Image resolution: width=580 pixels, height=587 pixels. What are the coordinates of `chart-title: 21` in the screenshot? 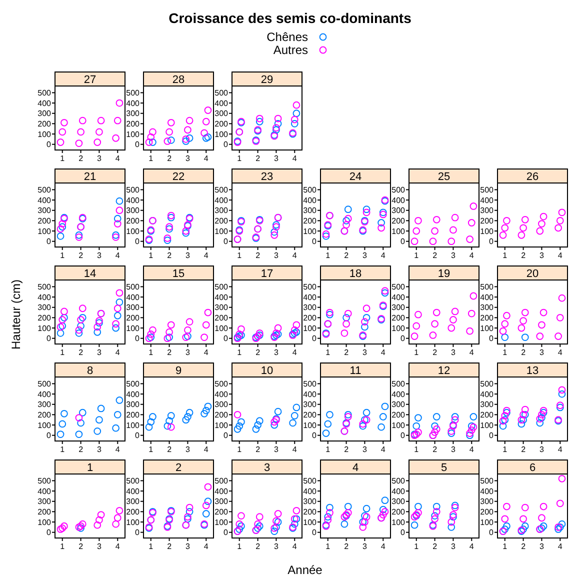 It's located at (90, 176).